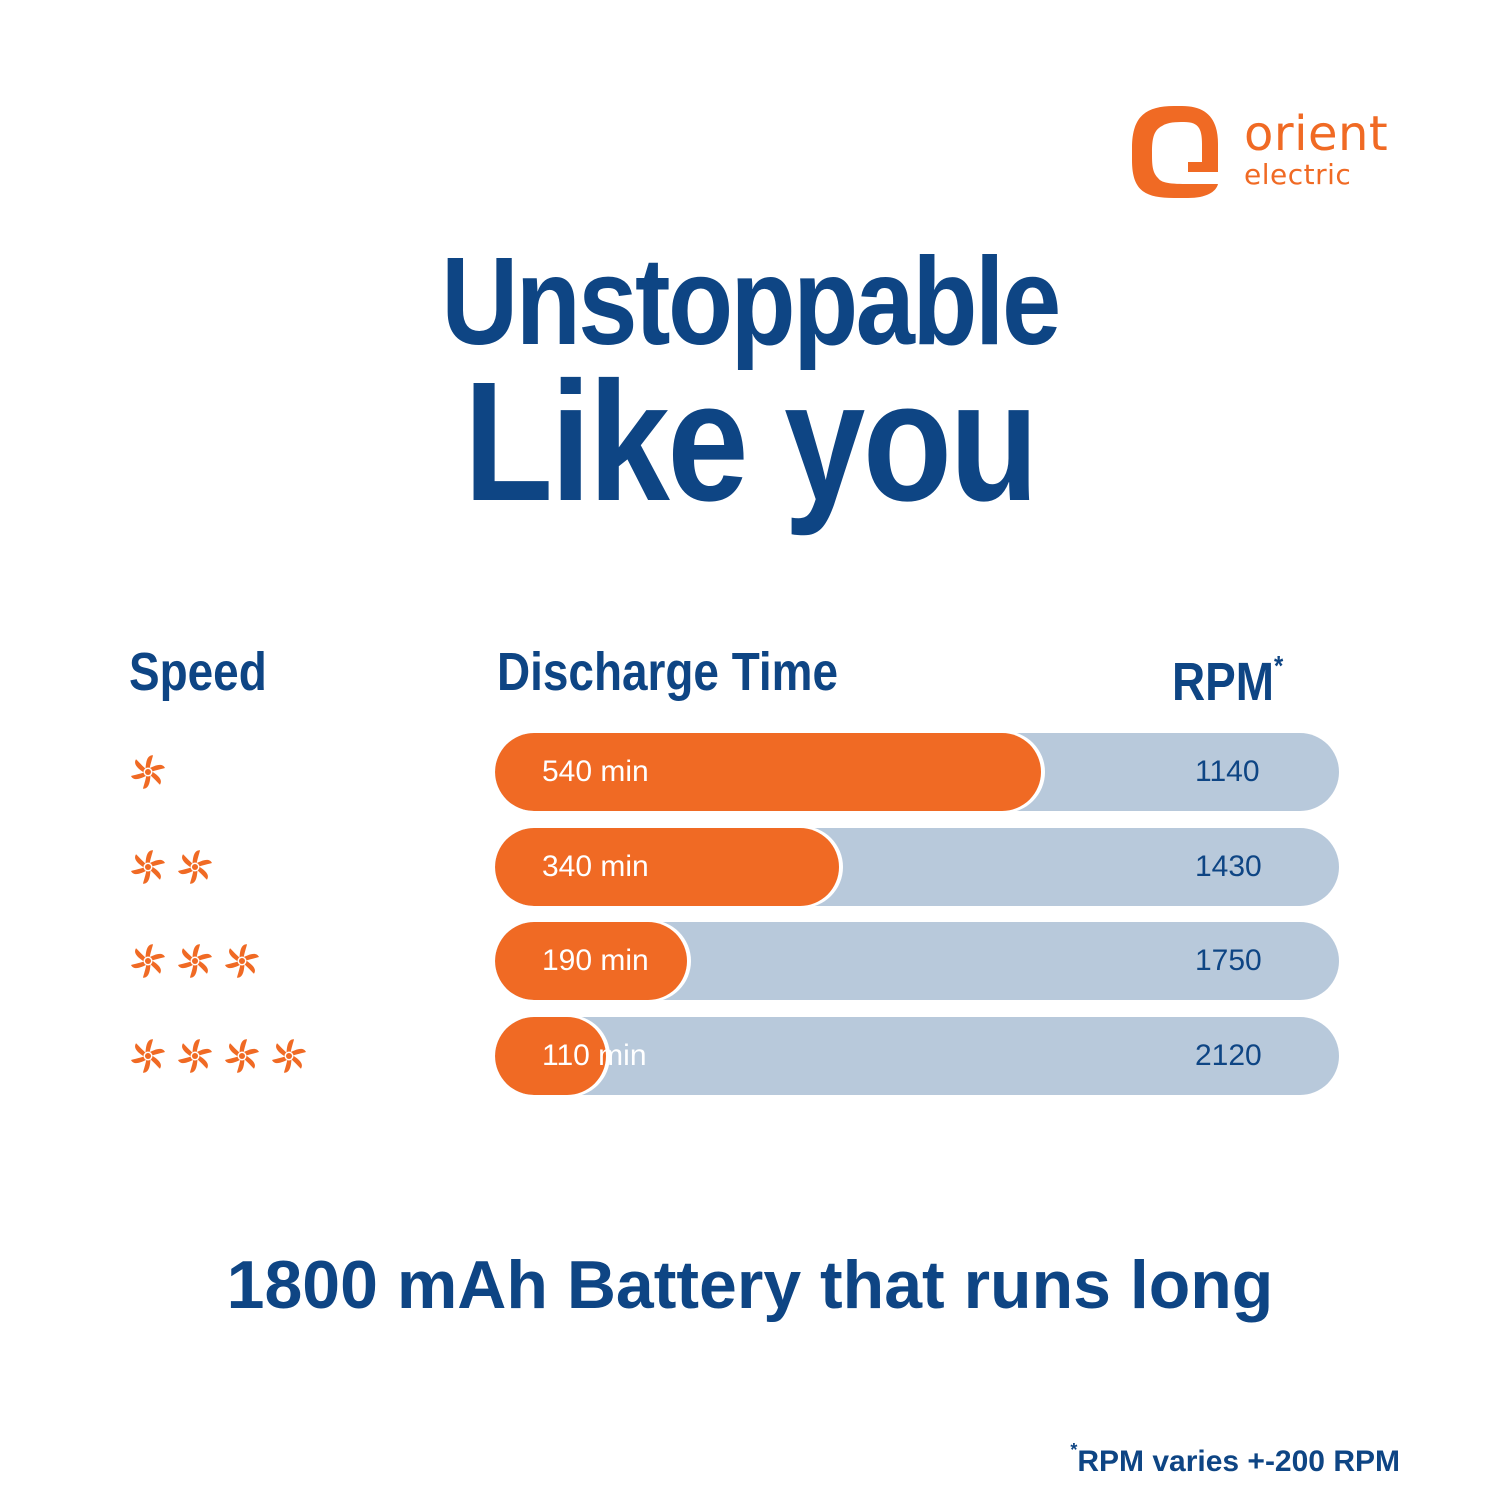  I want to click on speed-column-header: Speed, so click(198, 672).